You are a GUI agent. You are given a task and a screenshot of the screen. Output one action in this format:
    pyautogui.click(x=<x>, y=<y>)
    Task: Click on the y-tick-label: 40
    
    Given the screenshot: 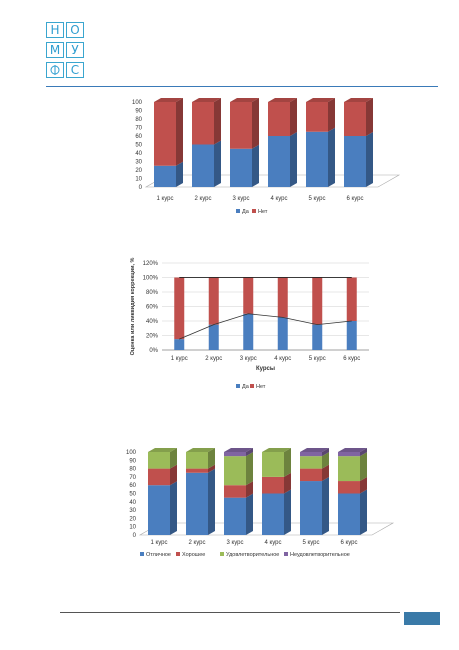 What is the action you would take?
    pyautogui.click(x=138, y=154)
    